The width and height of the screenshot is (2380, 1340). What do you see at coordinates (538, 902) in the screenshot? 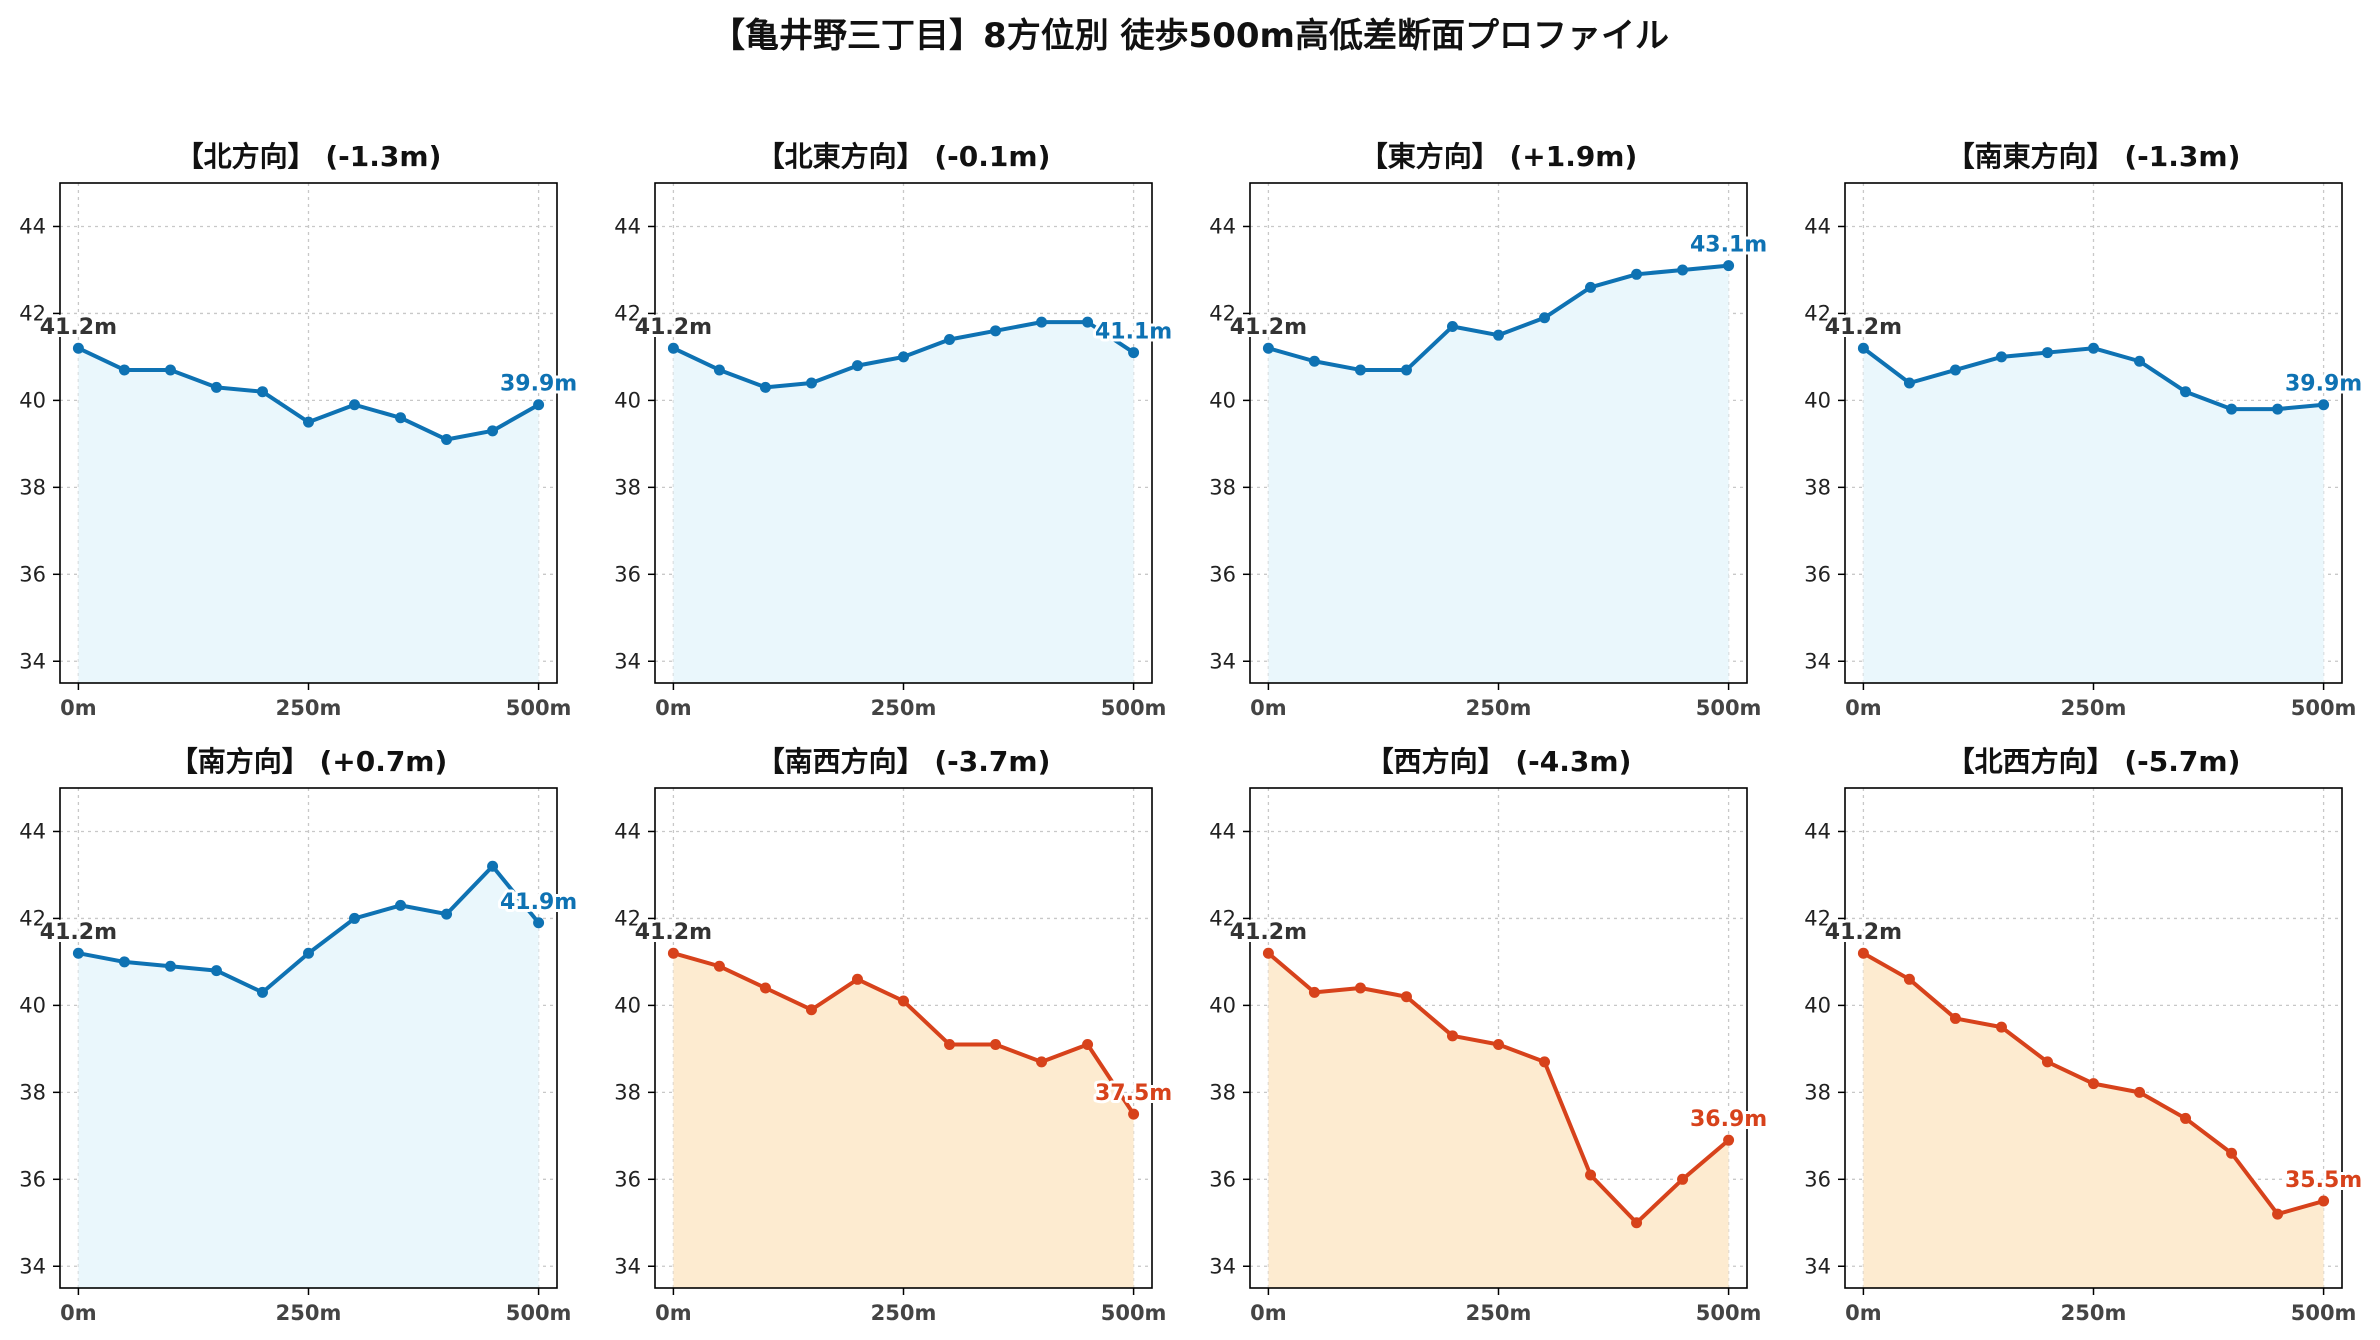
I see `end-elevation-label: 41.9m` at bounding box center [538, 902].